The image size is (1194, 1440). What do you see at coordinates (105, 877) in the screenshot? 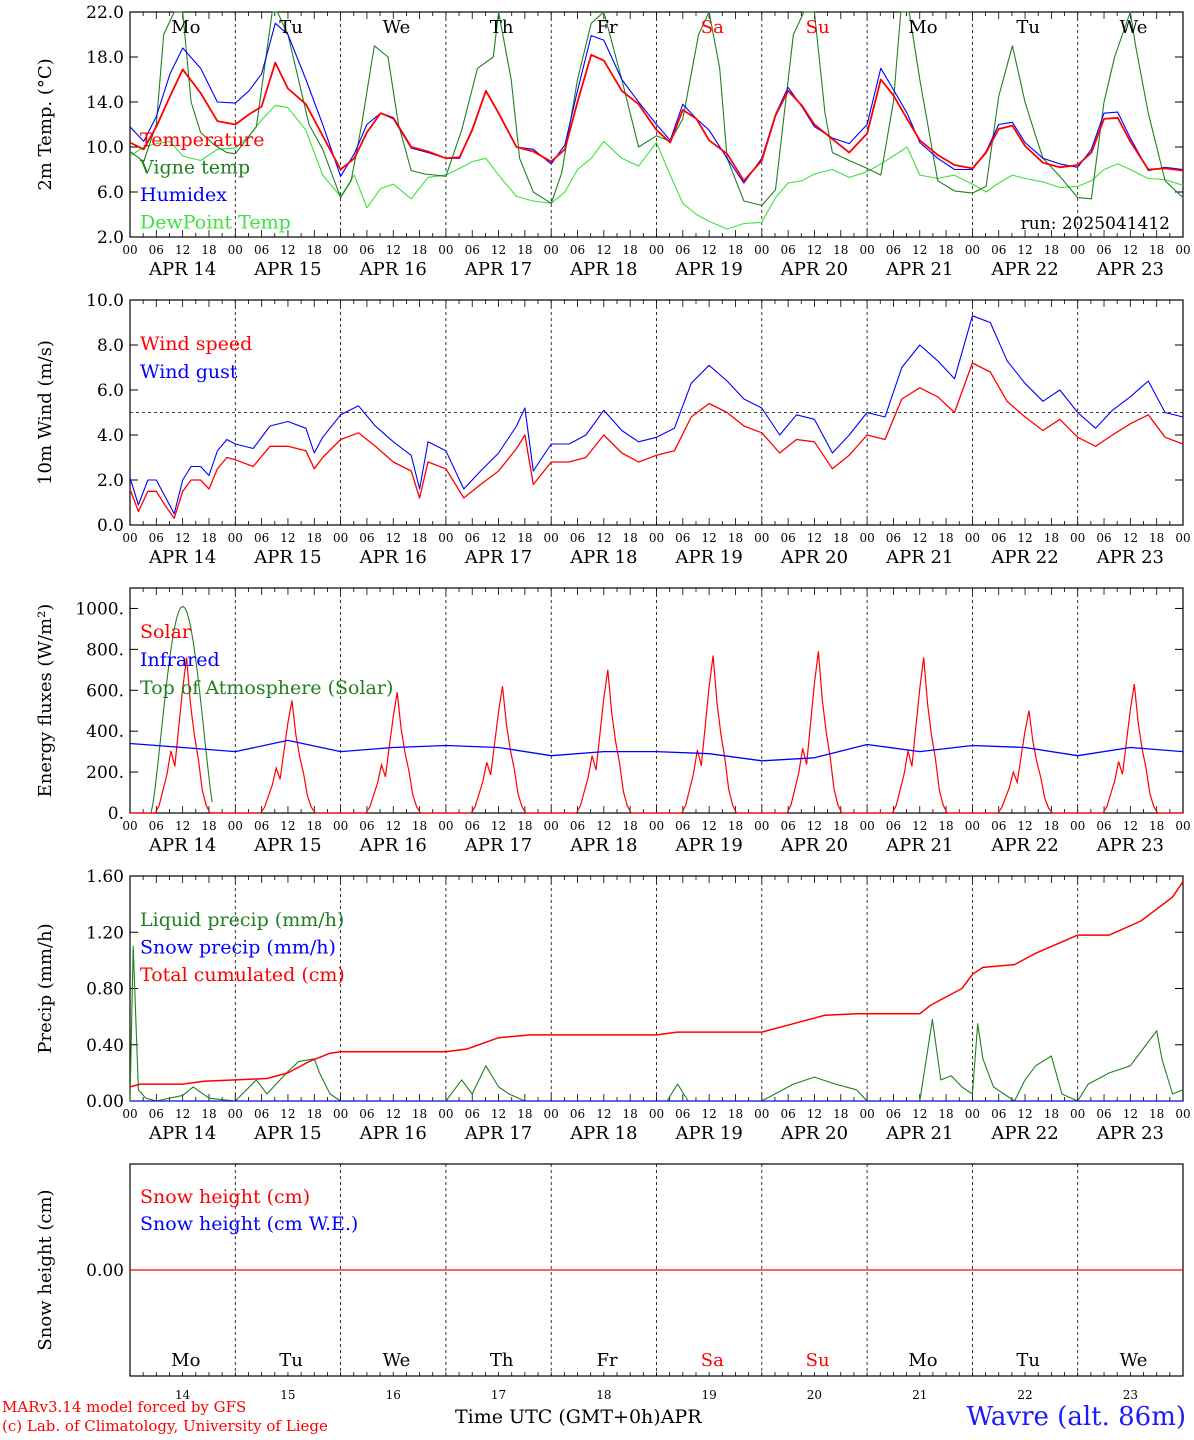
I see `y-tick-label: 1.60` at bounding box center [105, 877].